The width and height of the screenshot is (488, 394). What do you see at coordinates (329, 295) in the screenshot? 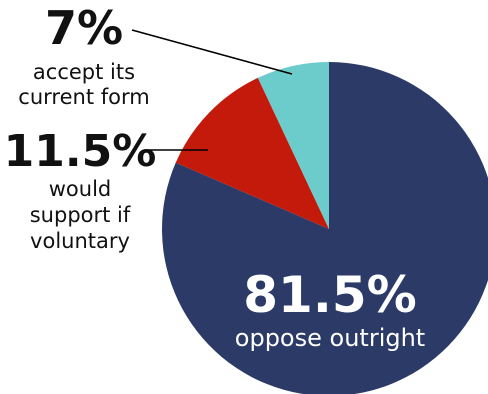
I see `label-81-5-percent: 81.5%` at bounding box center [329, 295].